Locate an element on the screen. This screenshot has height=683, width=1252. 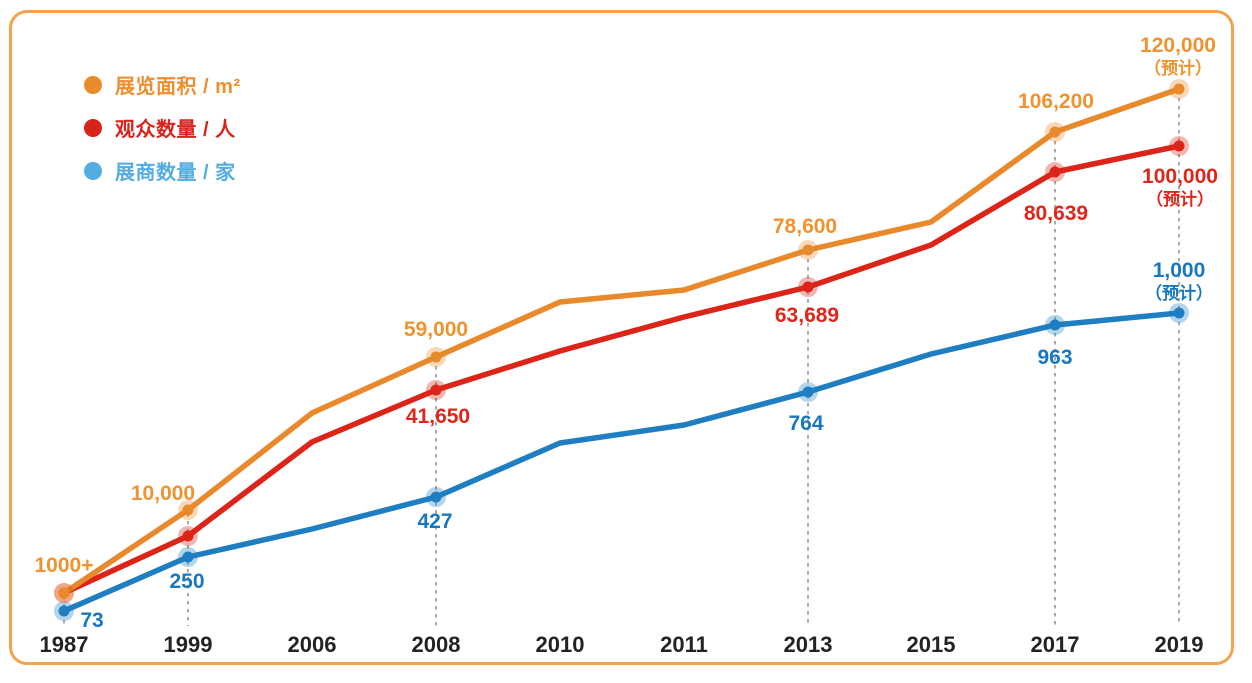
data-label-exhibitors-427: 427 is located at coordinates (434, 521).